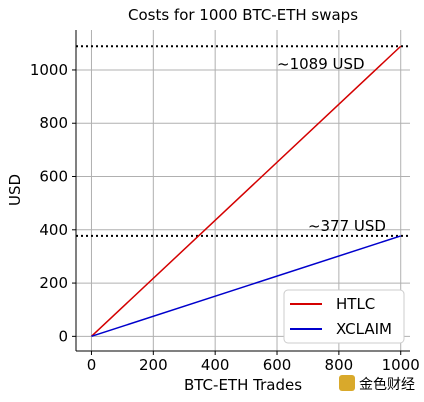 This screenshot has height=402, width=424. What do you see at coordinates (243, 385) in the screenshot?
I see `x-axis-label: BTC-ETH Trades` at bounding box center [243, 385].